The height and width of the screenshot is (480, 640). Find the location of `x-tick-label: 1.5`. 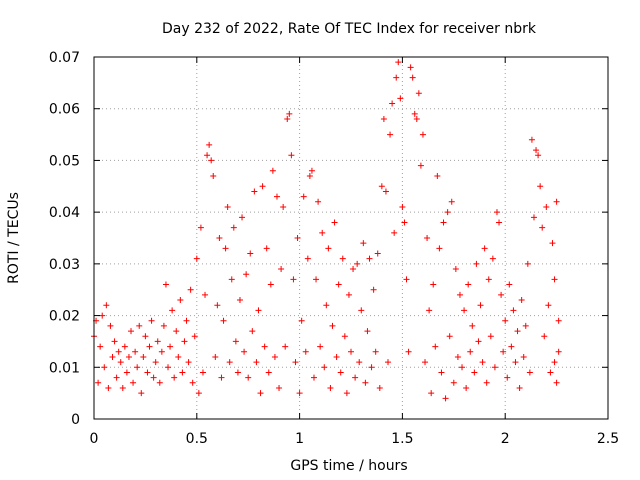

x-tick-label: 1.5 is located at coordinates (402, 439).